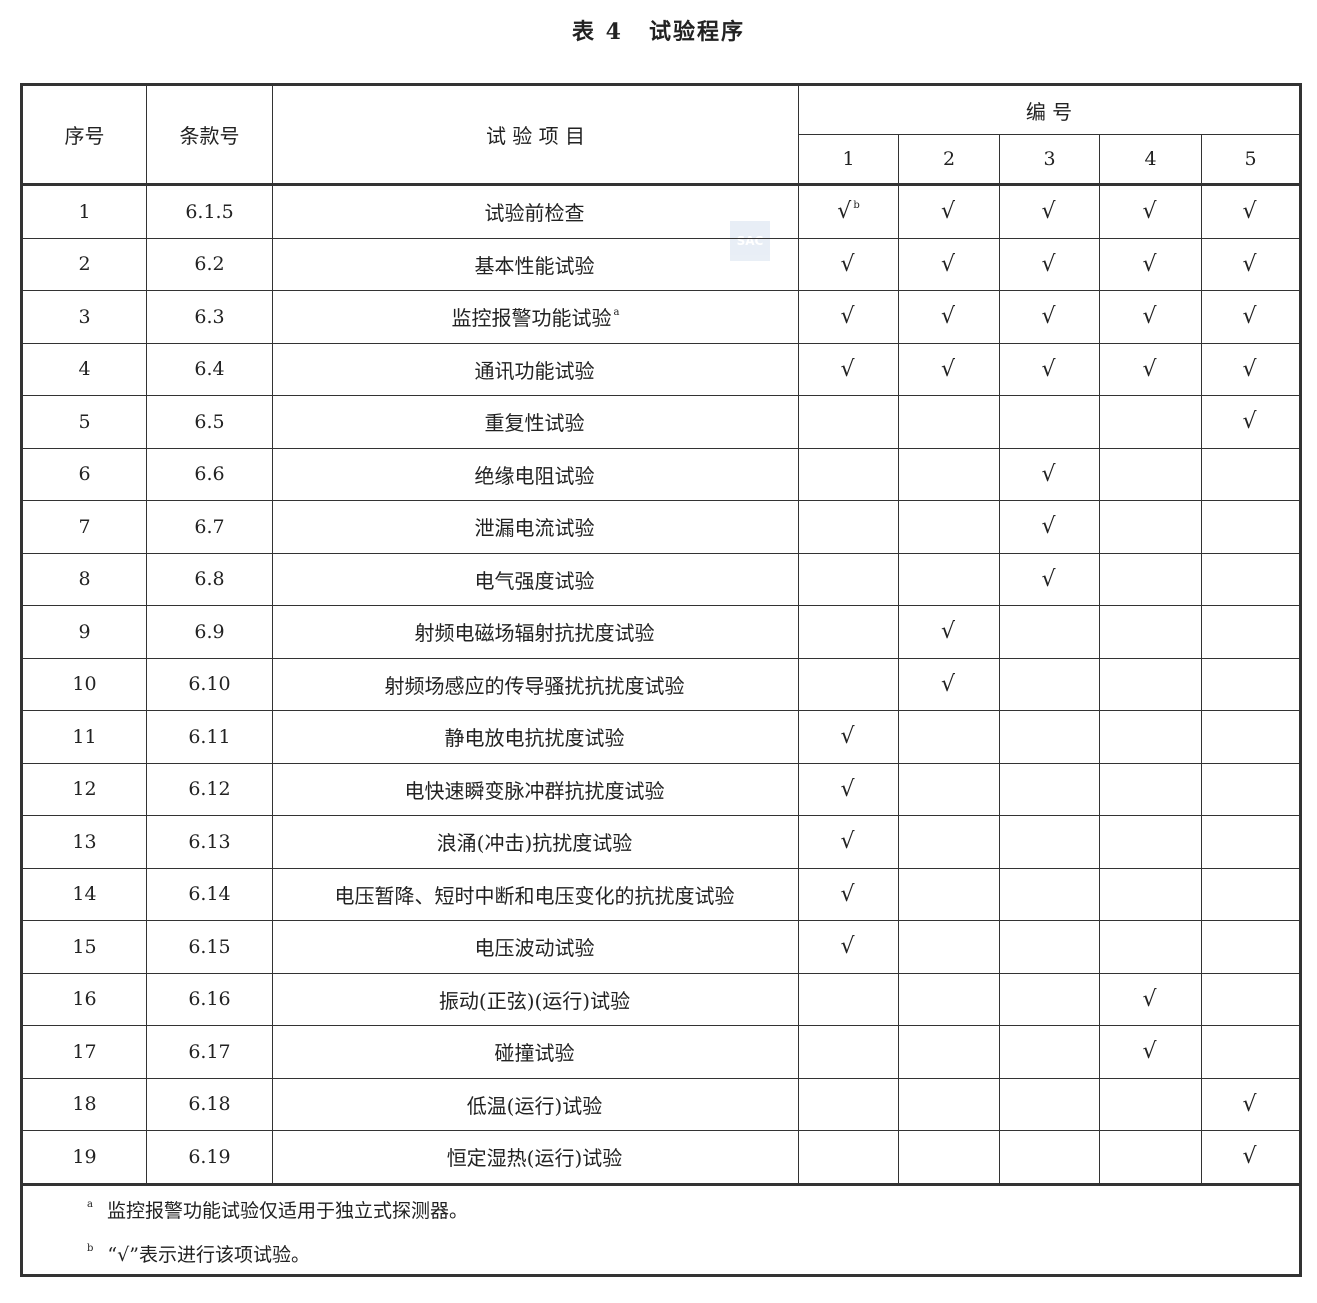  Describe the element at coordinates (661, 947) in the screenshot. I see `table-row: 15 6.15 电压波动试验 √` at that location.